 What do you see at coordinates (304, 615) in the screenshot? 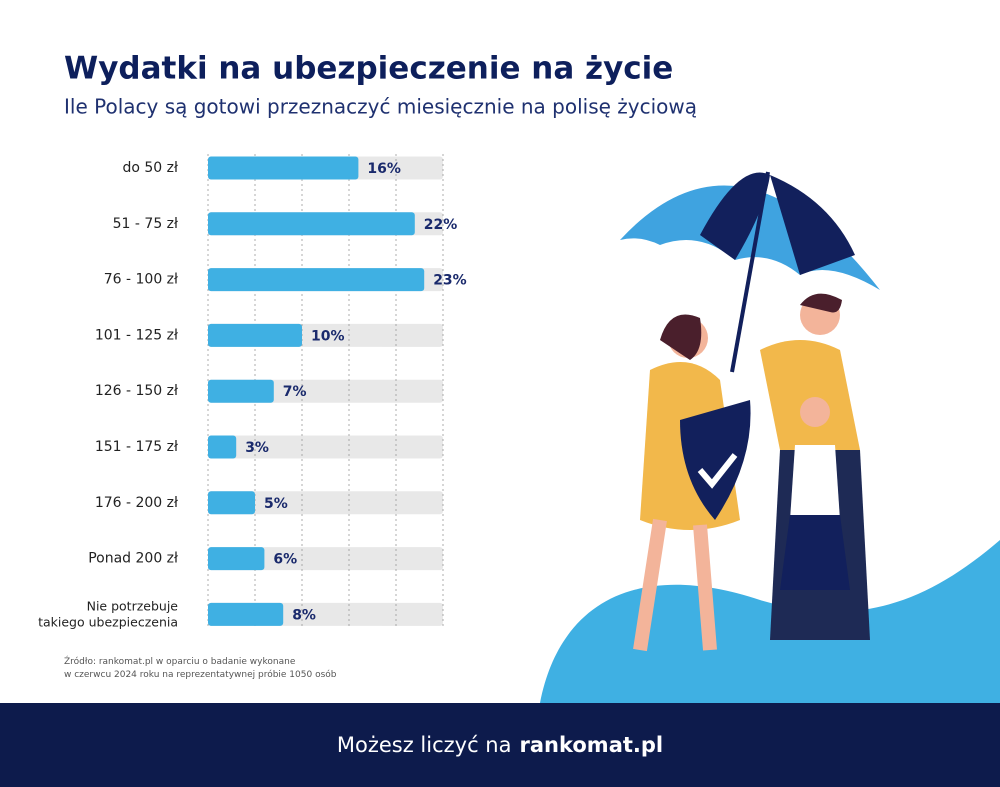
I see `value-label: 8%` at bounding box center [304, 615].